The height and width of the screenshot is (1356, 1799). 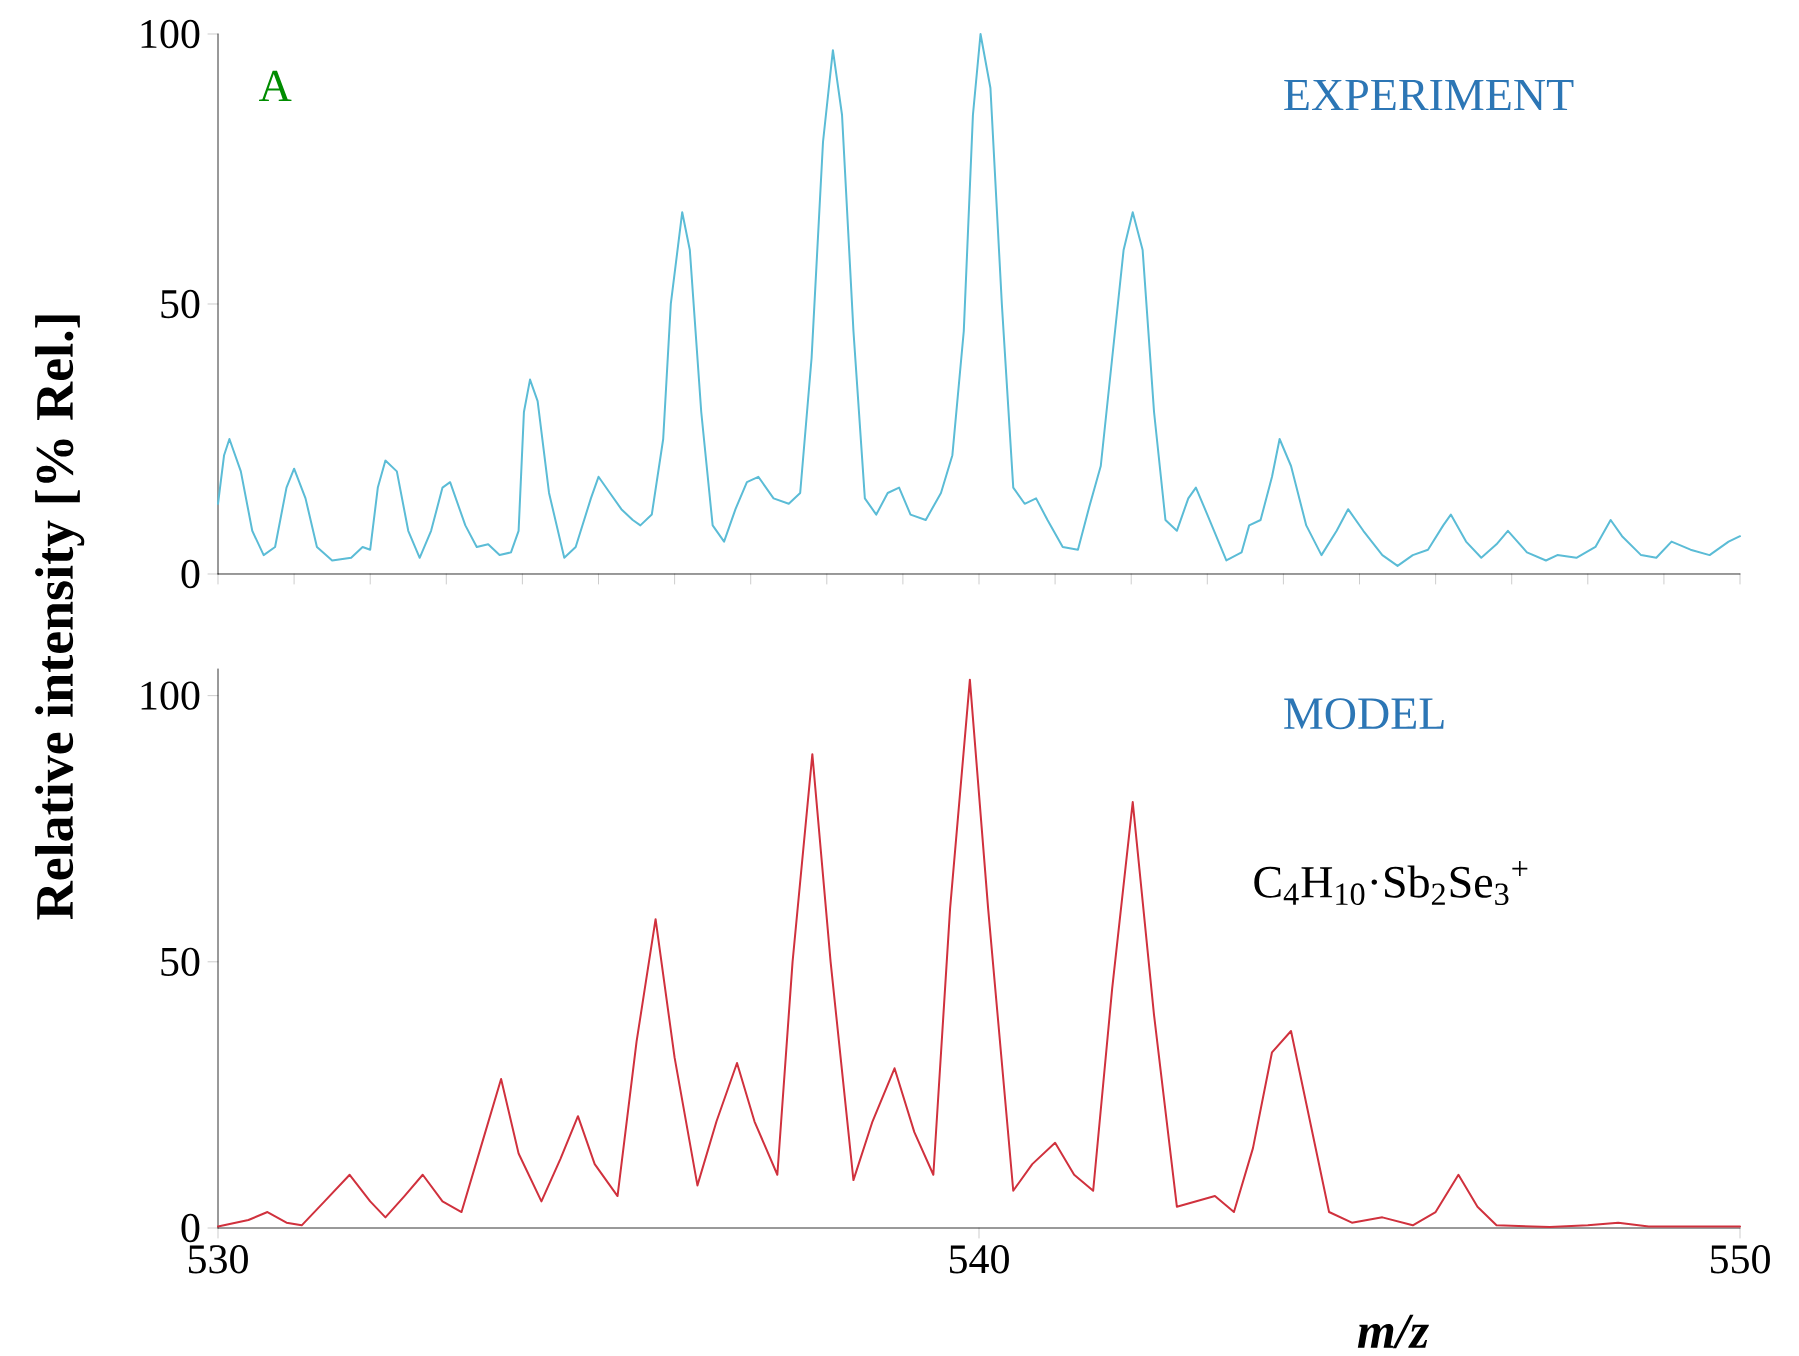 I want to click on x-tick-label: 550, so click(x=1740, y=1259).